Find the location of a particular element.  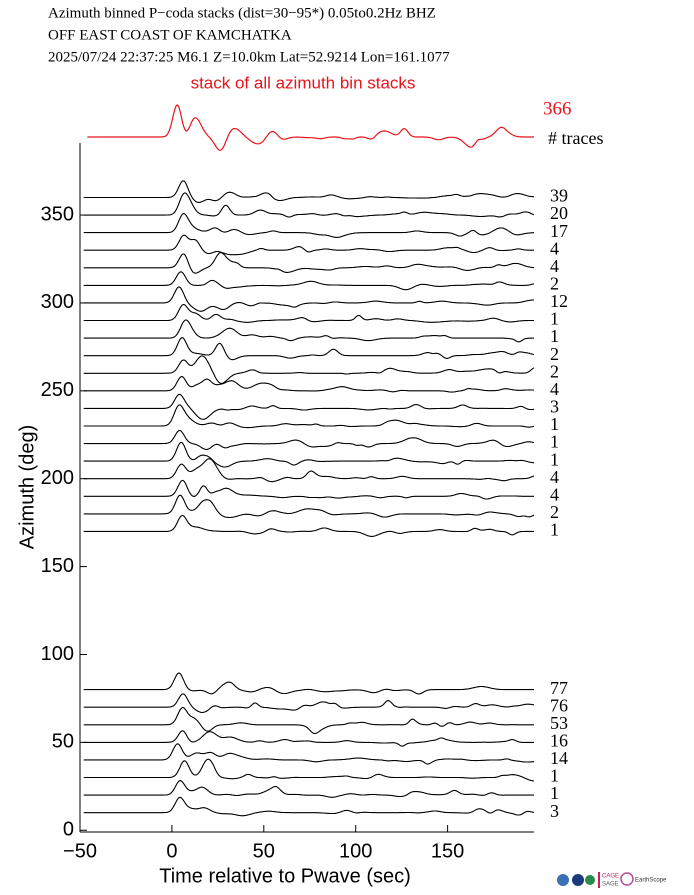

svg-text: CAGE is located at coordinates (610, 877).